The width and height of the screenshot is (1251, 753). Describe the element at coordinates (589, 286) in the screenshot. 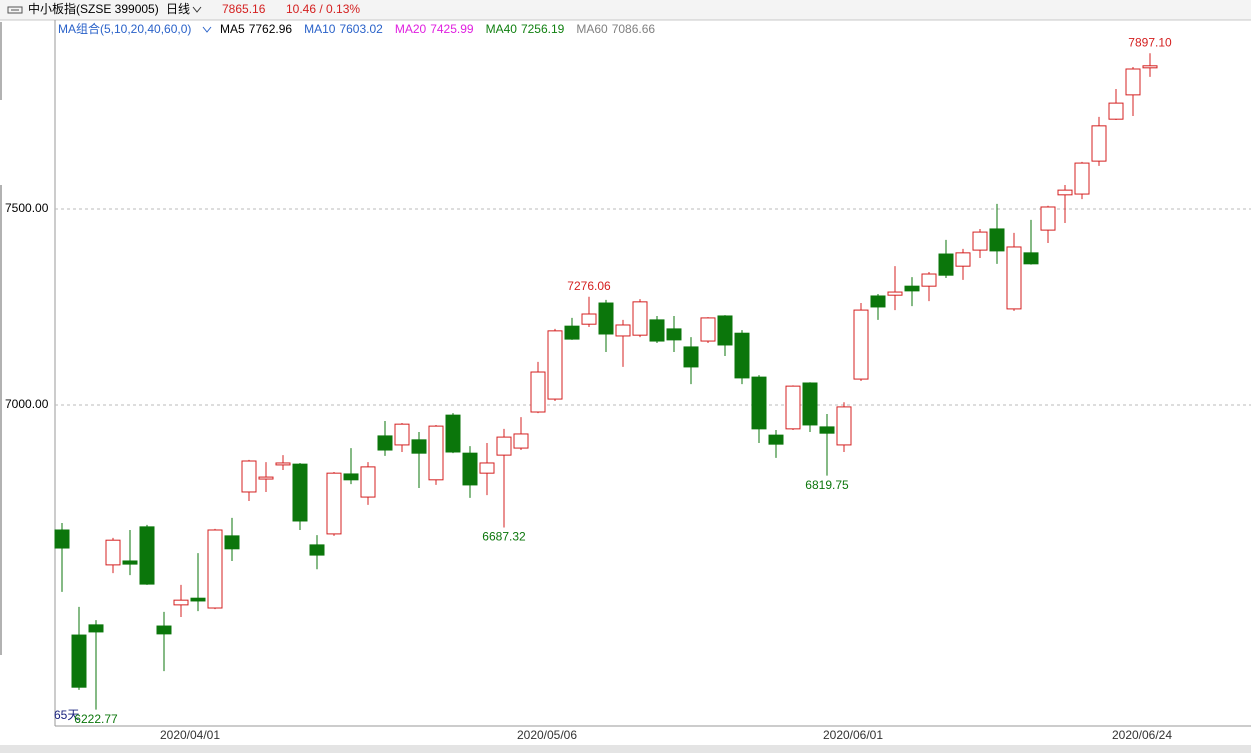

I see `high-label: 7276.06` at that location.